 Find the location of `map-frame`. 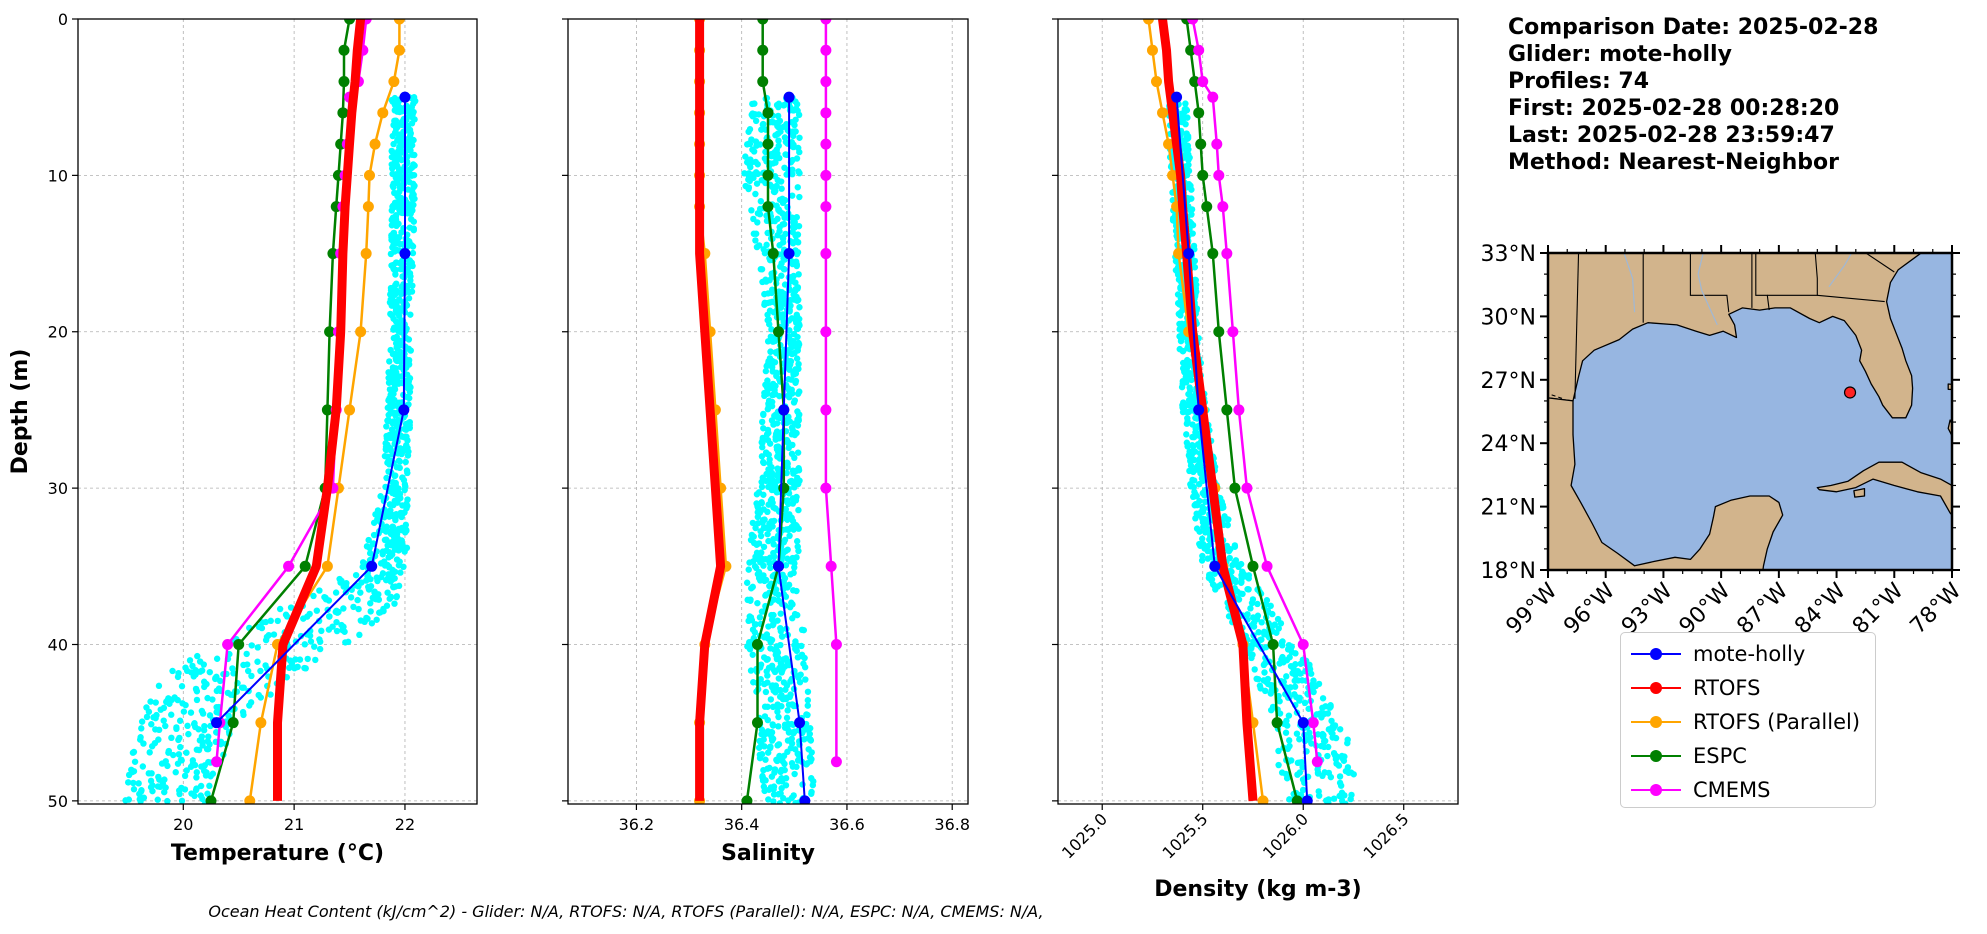

map-frame is located at coordinates (1750, 411).